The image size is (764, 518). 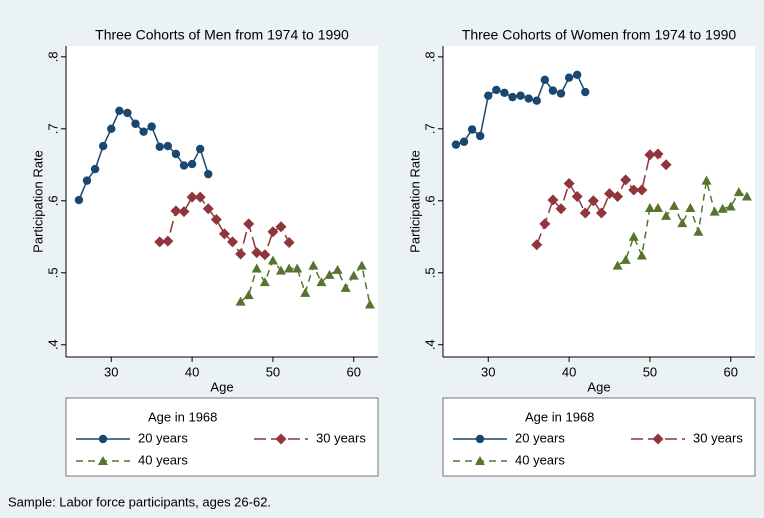 I want to click on y-tick-label: .6, so click(x=429, y=200).